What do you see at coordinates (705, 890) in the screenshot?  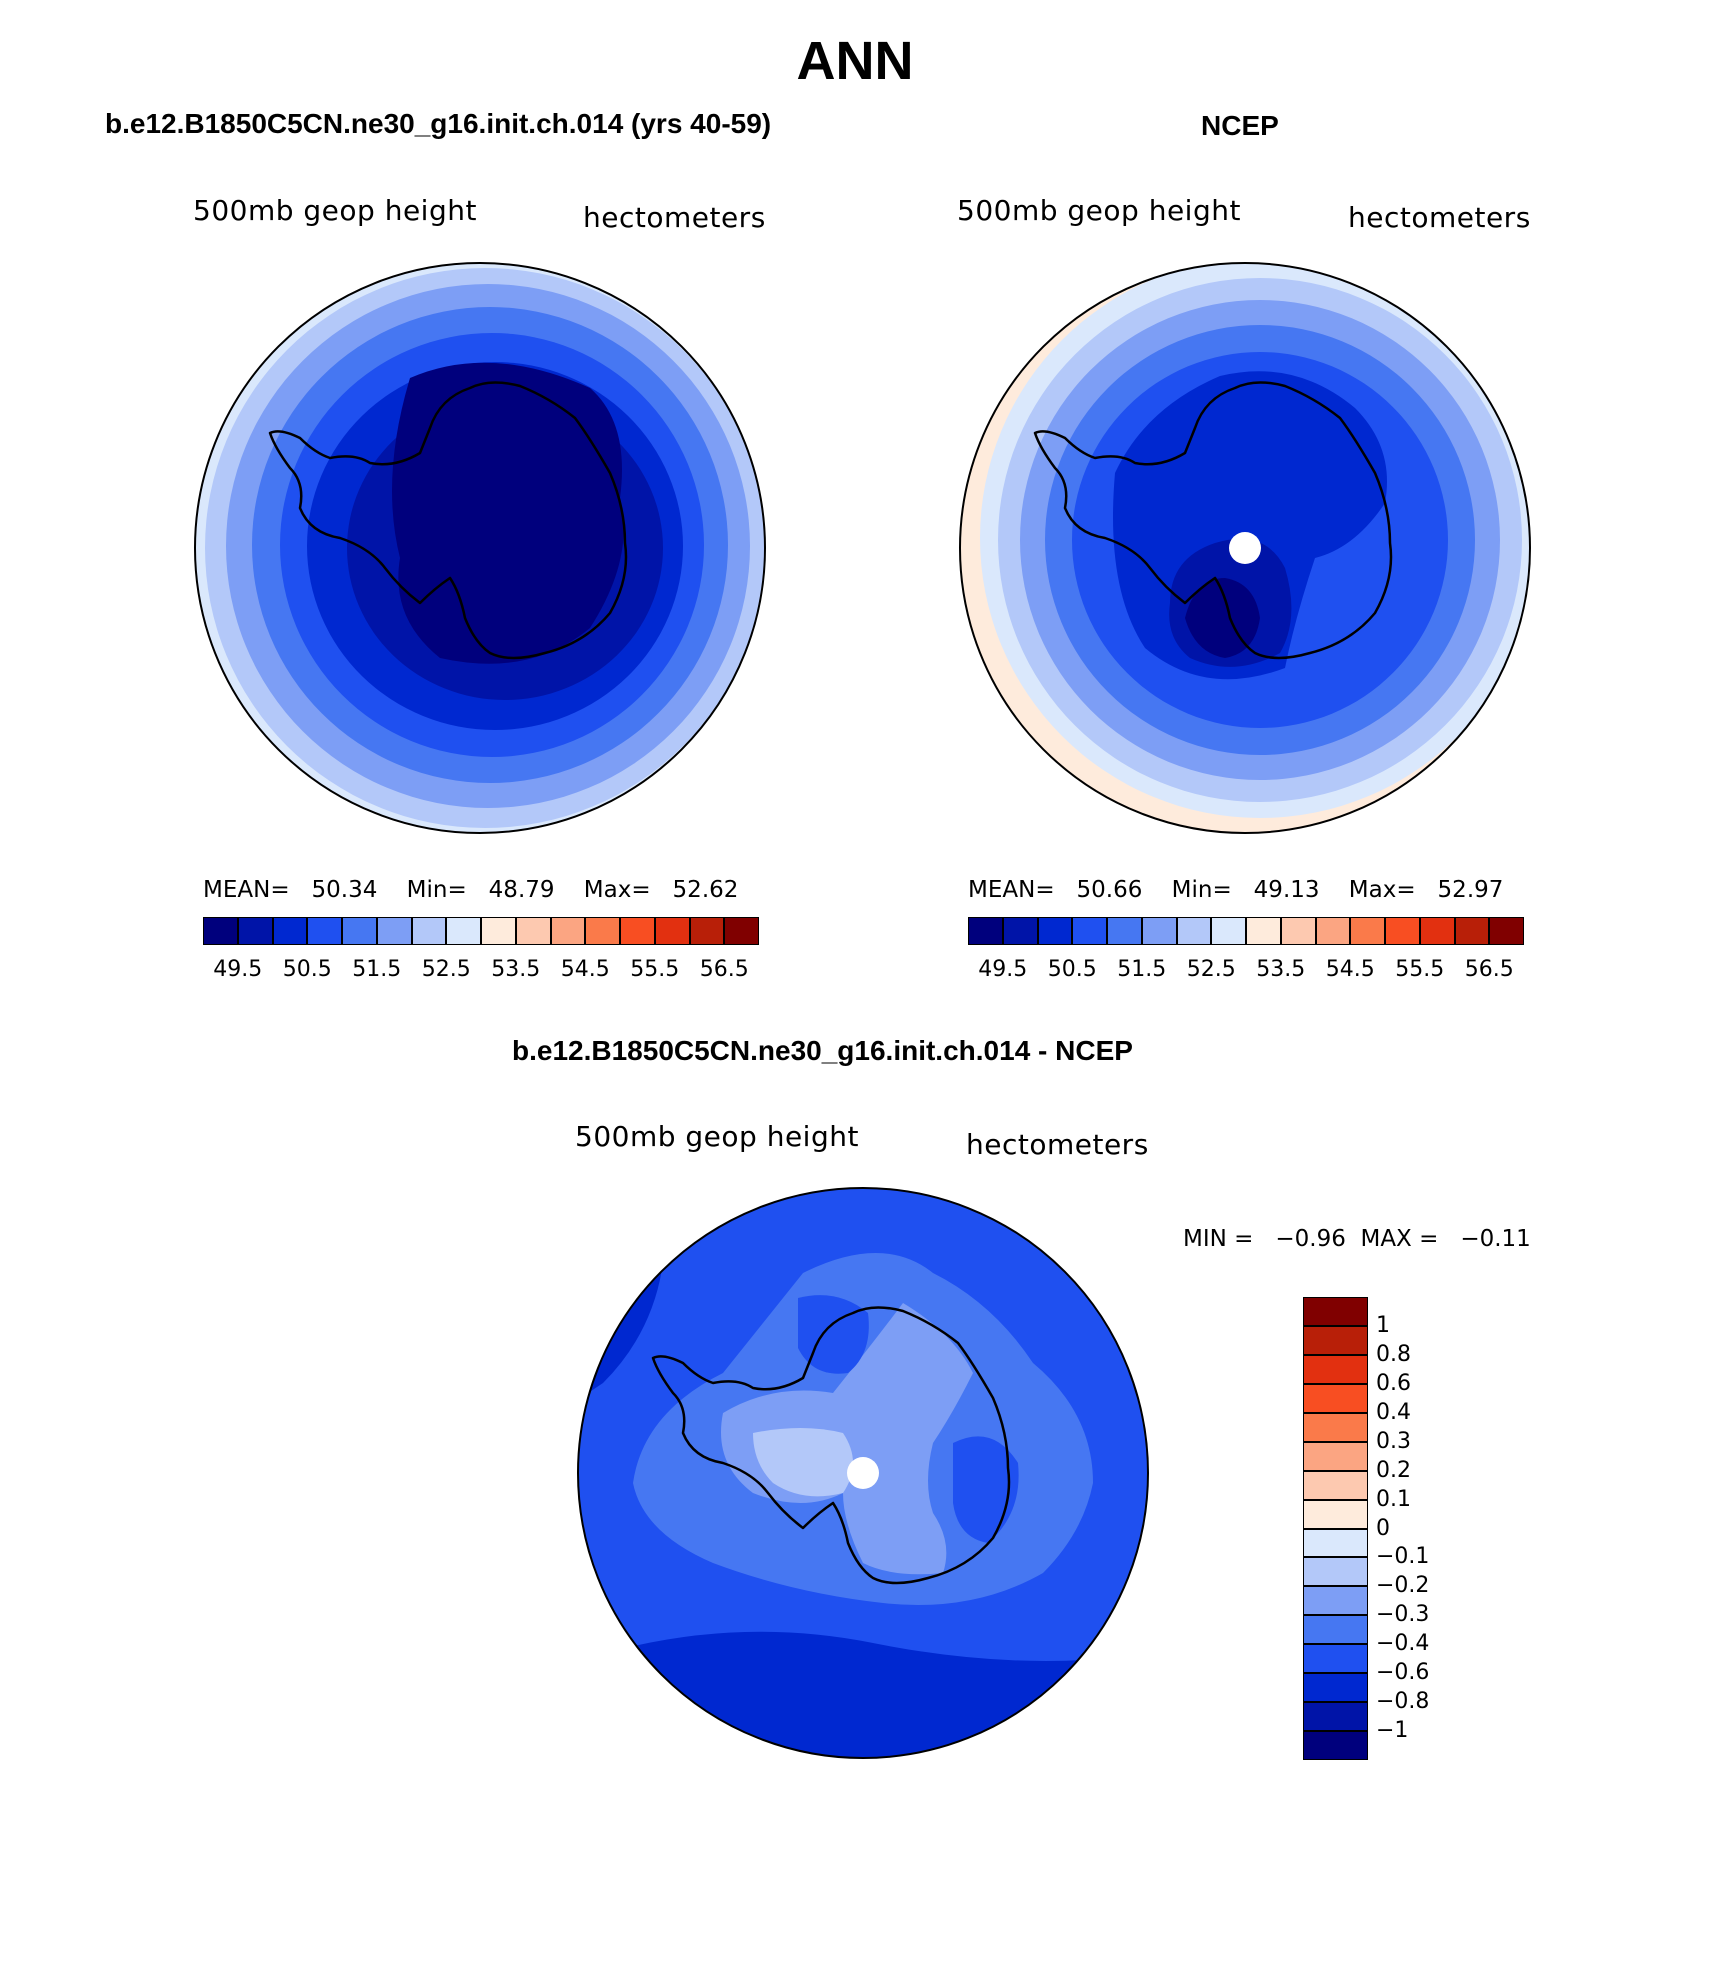 I see `panel1-max-value: 52.62` at bounding box center [705, 890].